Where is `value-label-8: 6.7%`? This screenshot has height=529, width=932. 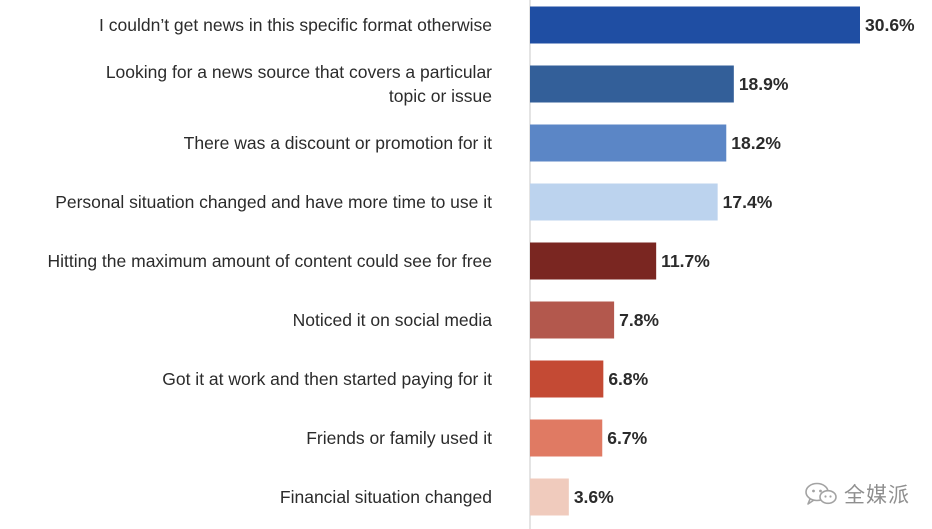
value-label-8: 6.7% is located at coordinates (627, 438).